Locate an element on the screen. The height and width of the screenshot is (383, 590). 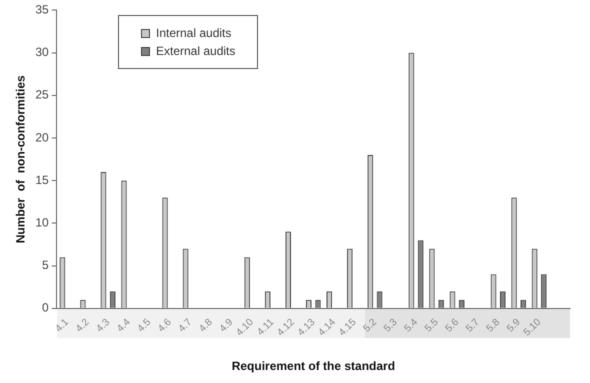
x-tick-label: 4.5 is located at coordinates (145, 325).